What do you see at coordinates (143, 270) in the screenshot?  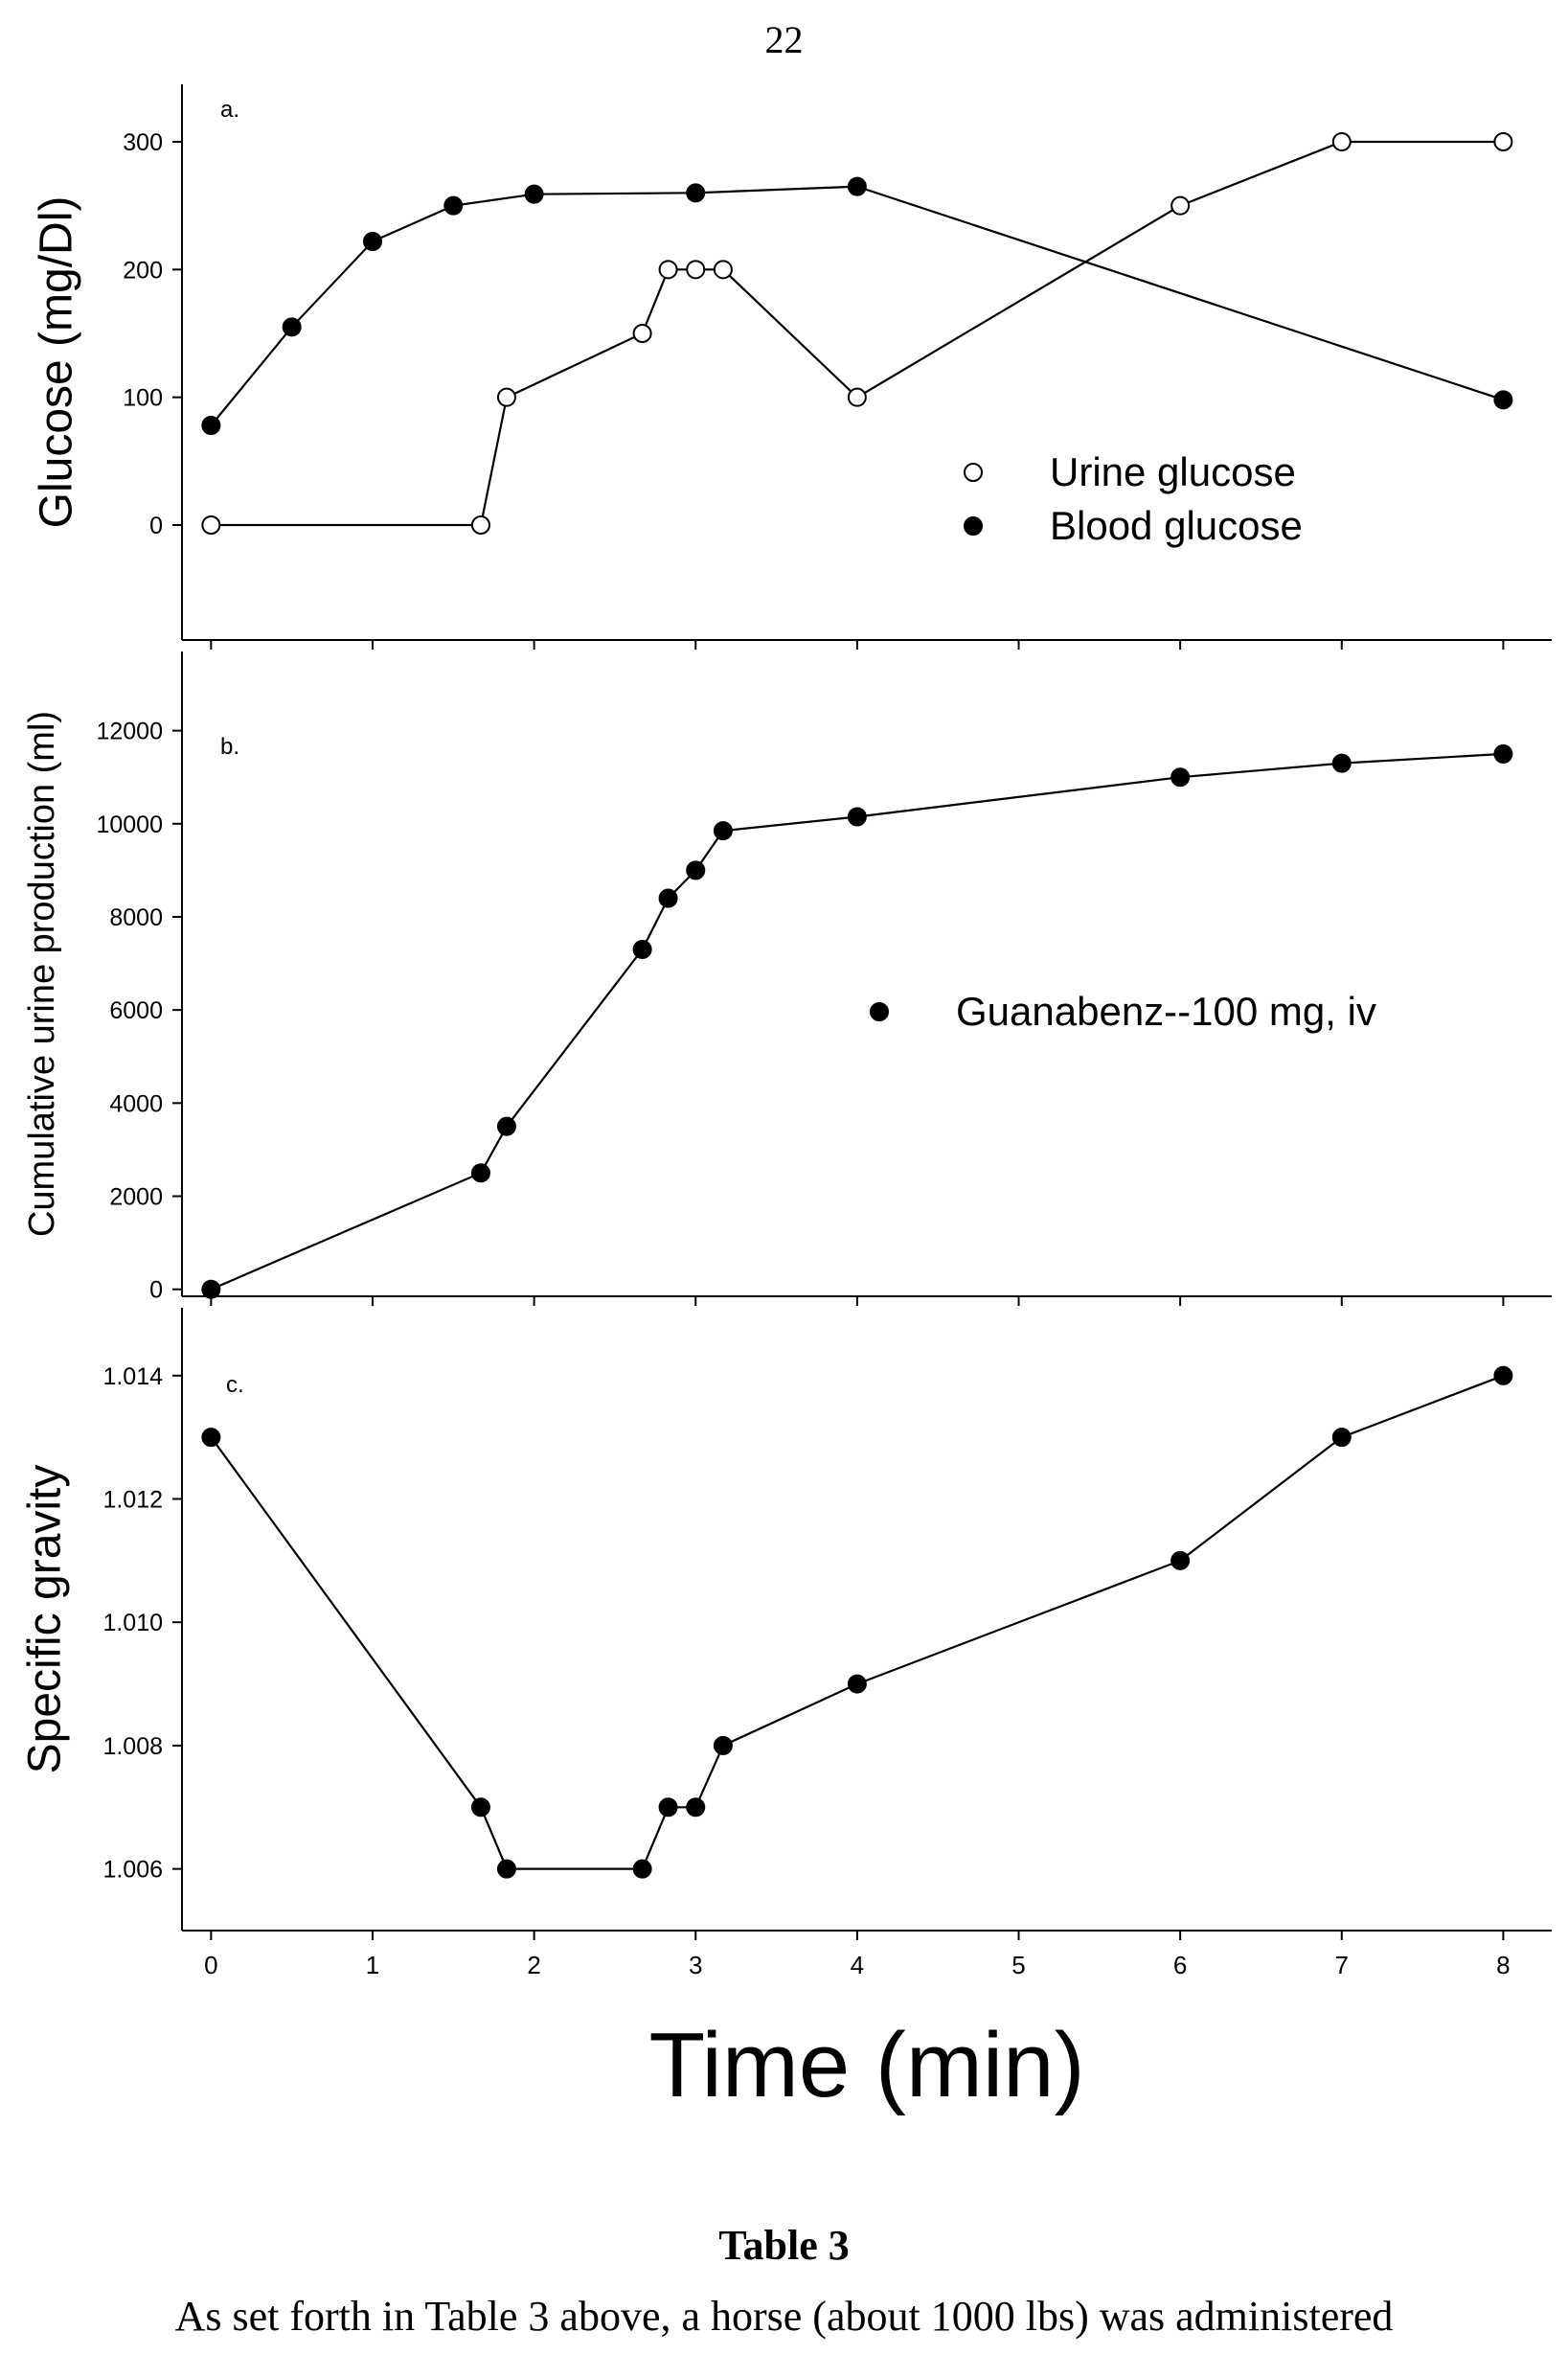 I see `y-tick-label: 200` at bounding box center [143, 270].